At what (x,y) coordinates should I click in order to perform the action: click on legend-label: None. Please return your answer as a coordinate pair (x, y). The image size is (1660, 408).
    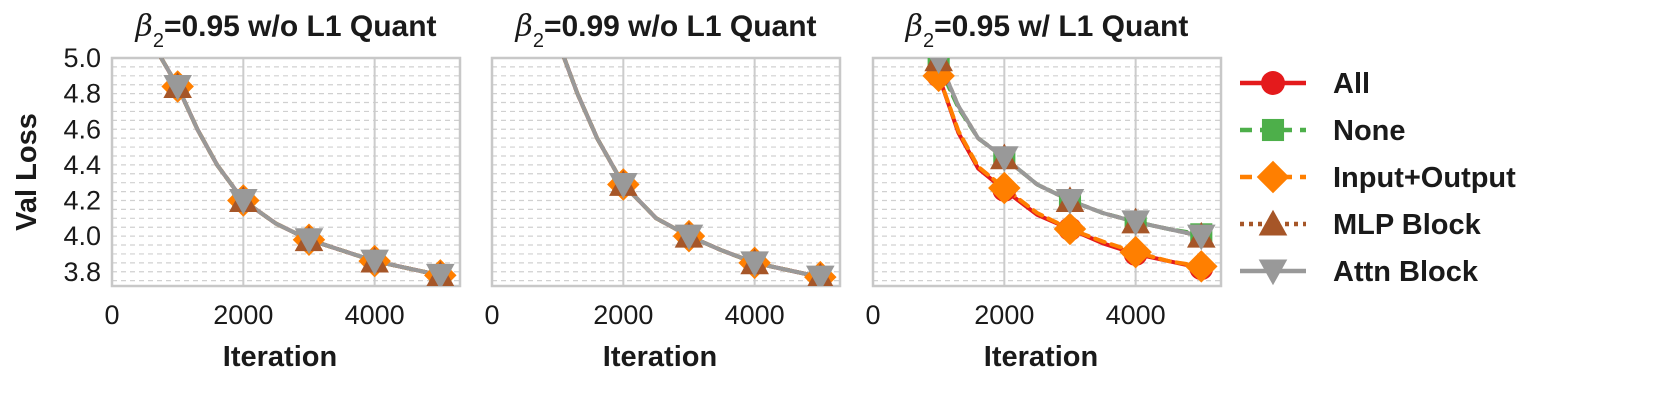
    Looking at the image, I should click on (1369, 131).